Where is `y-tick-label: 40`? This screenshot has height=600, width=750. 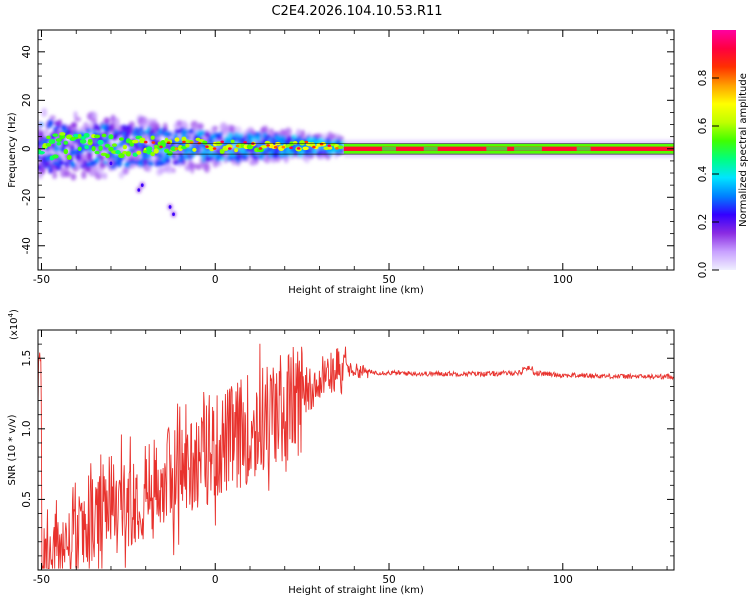 y-tick-label: 40 is located at coordinates (27, 51).